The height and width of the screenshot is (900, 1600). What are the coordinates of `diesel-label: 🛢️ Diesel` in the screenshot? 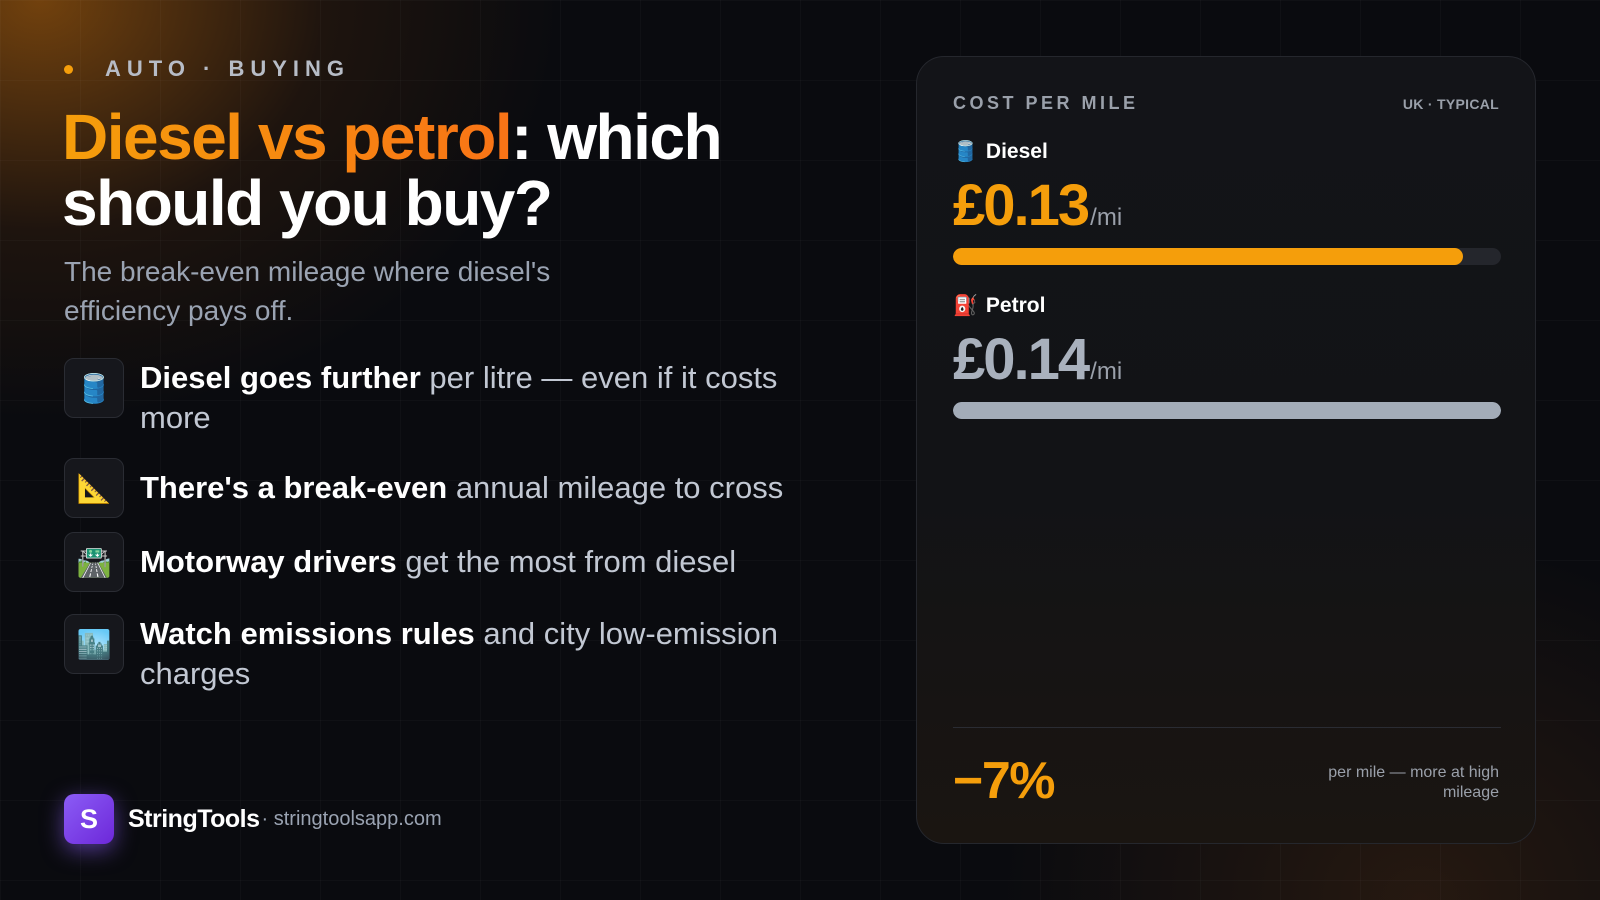 It's located at (1000, 151).